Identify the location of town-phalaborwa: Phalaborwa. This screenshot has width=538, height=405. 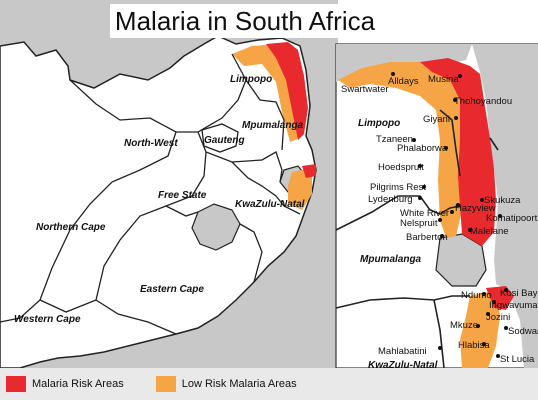
(422, 148).